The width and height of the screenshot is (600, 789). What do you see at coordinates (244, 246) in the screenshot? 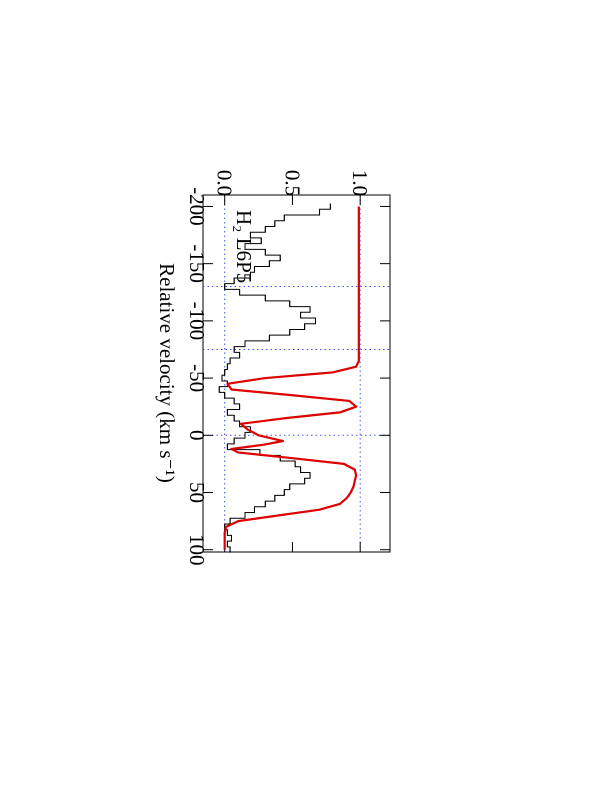
I see `annotation: H₂ L6P5` at bounding box center [244, 246].